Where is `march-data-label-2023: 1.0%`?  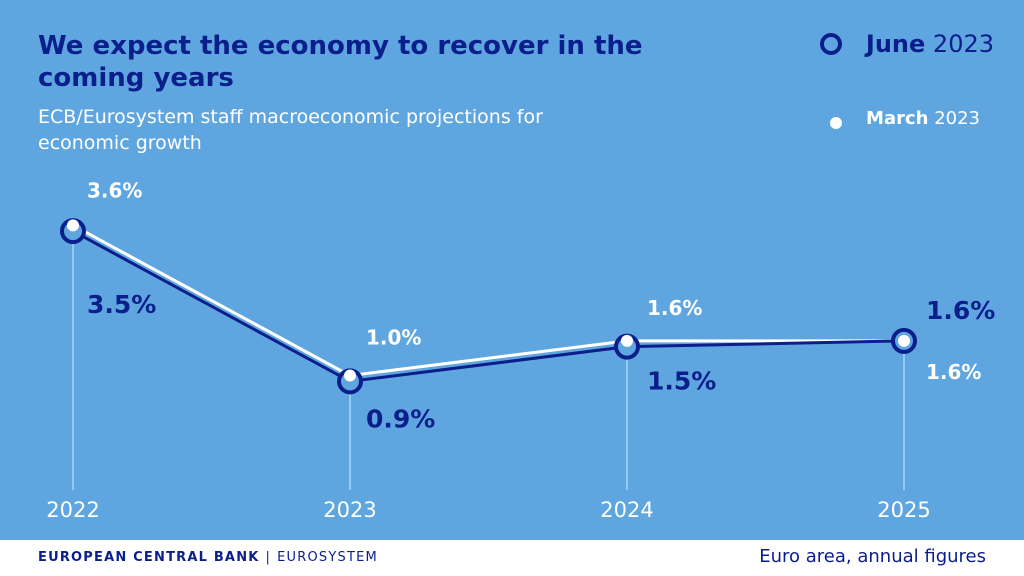 march-data-label-2023: 1.0% is located at coordinates (393, 338).